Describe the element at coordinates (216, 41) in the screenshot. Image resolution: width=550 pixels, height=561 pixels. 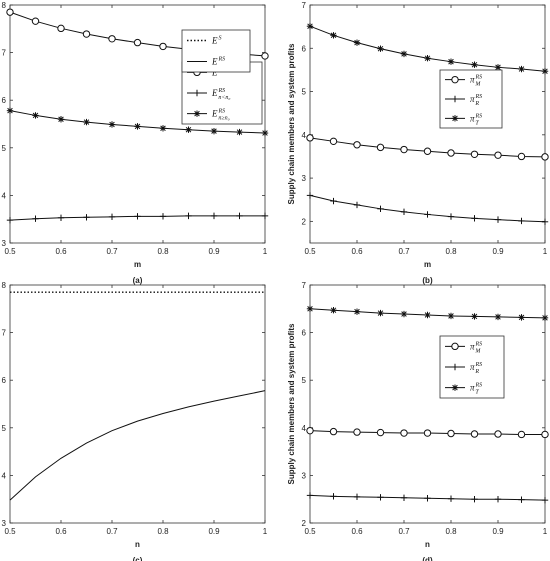
I see `legend-label-1: ES` at that location.